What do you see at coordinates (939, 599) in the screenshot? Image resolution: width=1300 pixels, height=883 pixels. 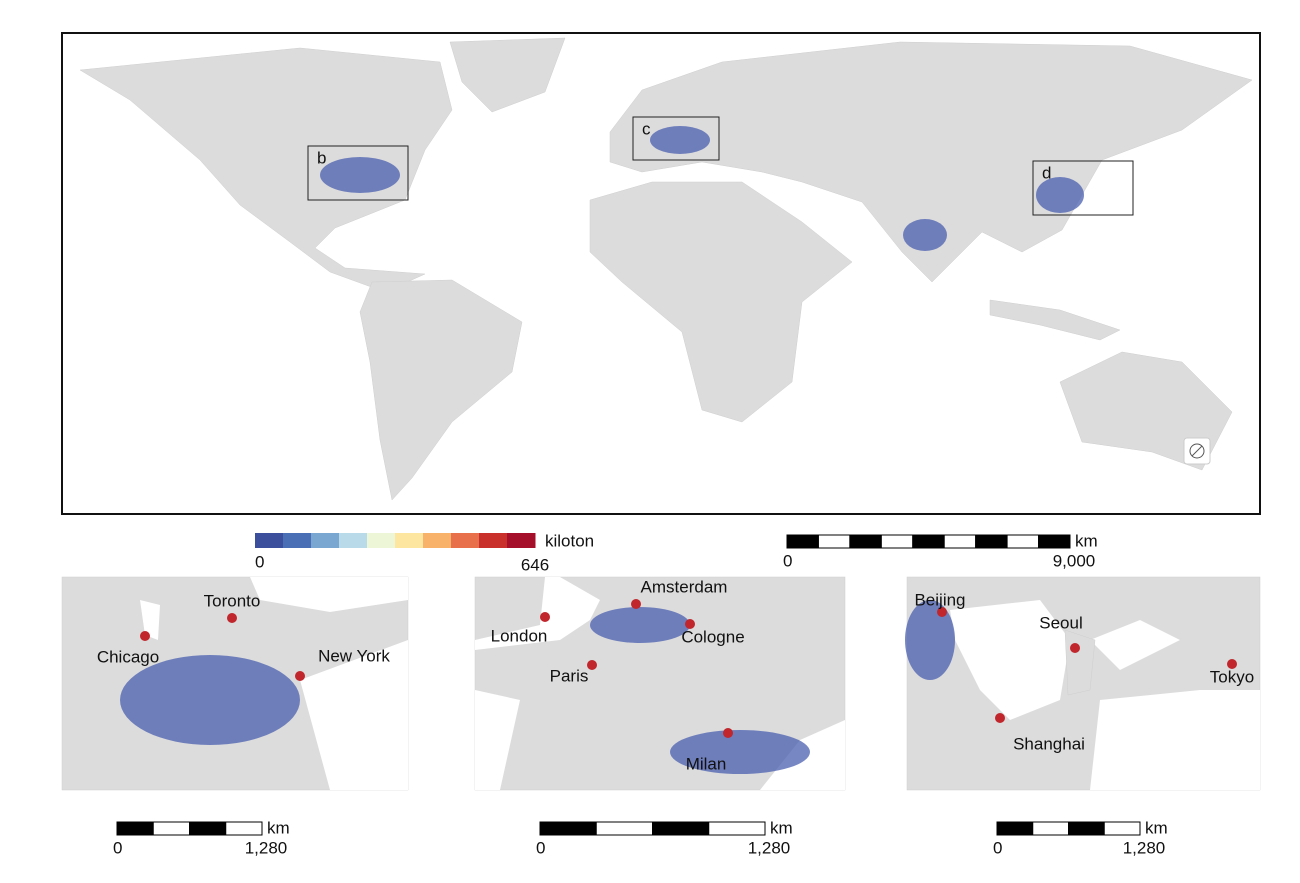 I see `city-label: Beijing` at bounding box center [939, 599].